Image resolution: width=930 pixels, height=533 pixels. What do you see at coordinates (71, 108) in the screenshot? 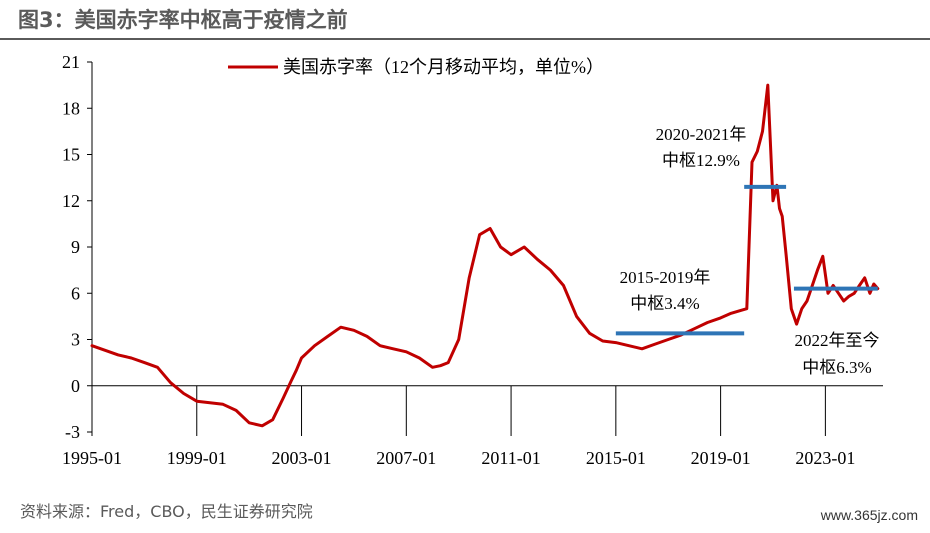
I see `y-tick-label: 18` at bounding box center [71, 108].